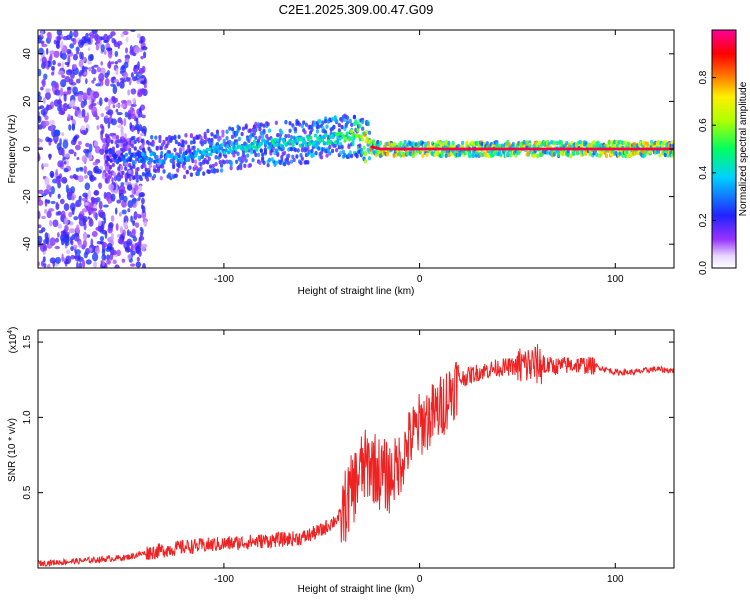 The width and height of the screenshot is (750, 600). Describe the element at coordinates (420, 579) in the screenshot. I see `snr-xtick-label: 0` at that location.